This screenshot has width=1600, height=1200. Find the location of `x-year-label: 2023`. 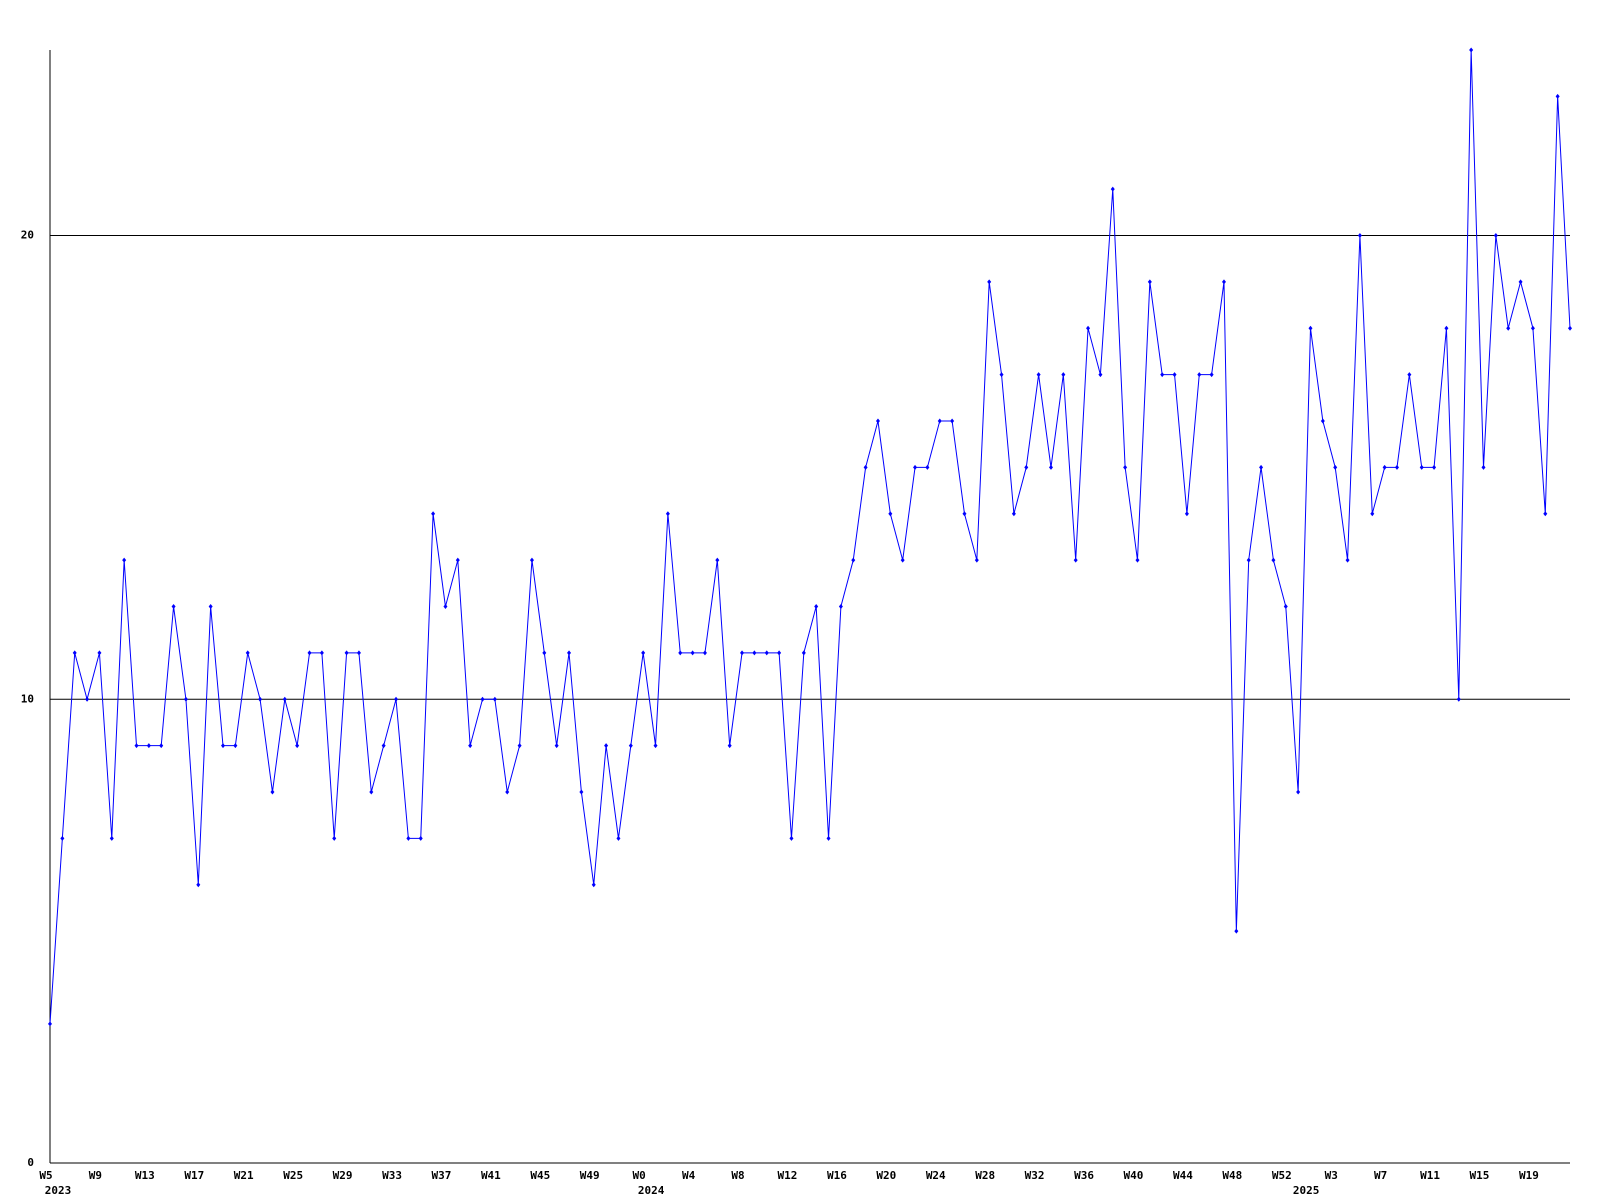

x-year-label: 2023 is located at coordinates (58, 1190).